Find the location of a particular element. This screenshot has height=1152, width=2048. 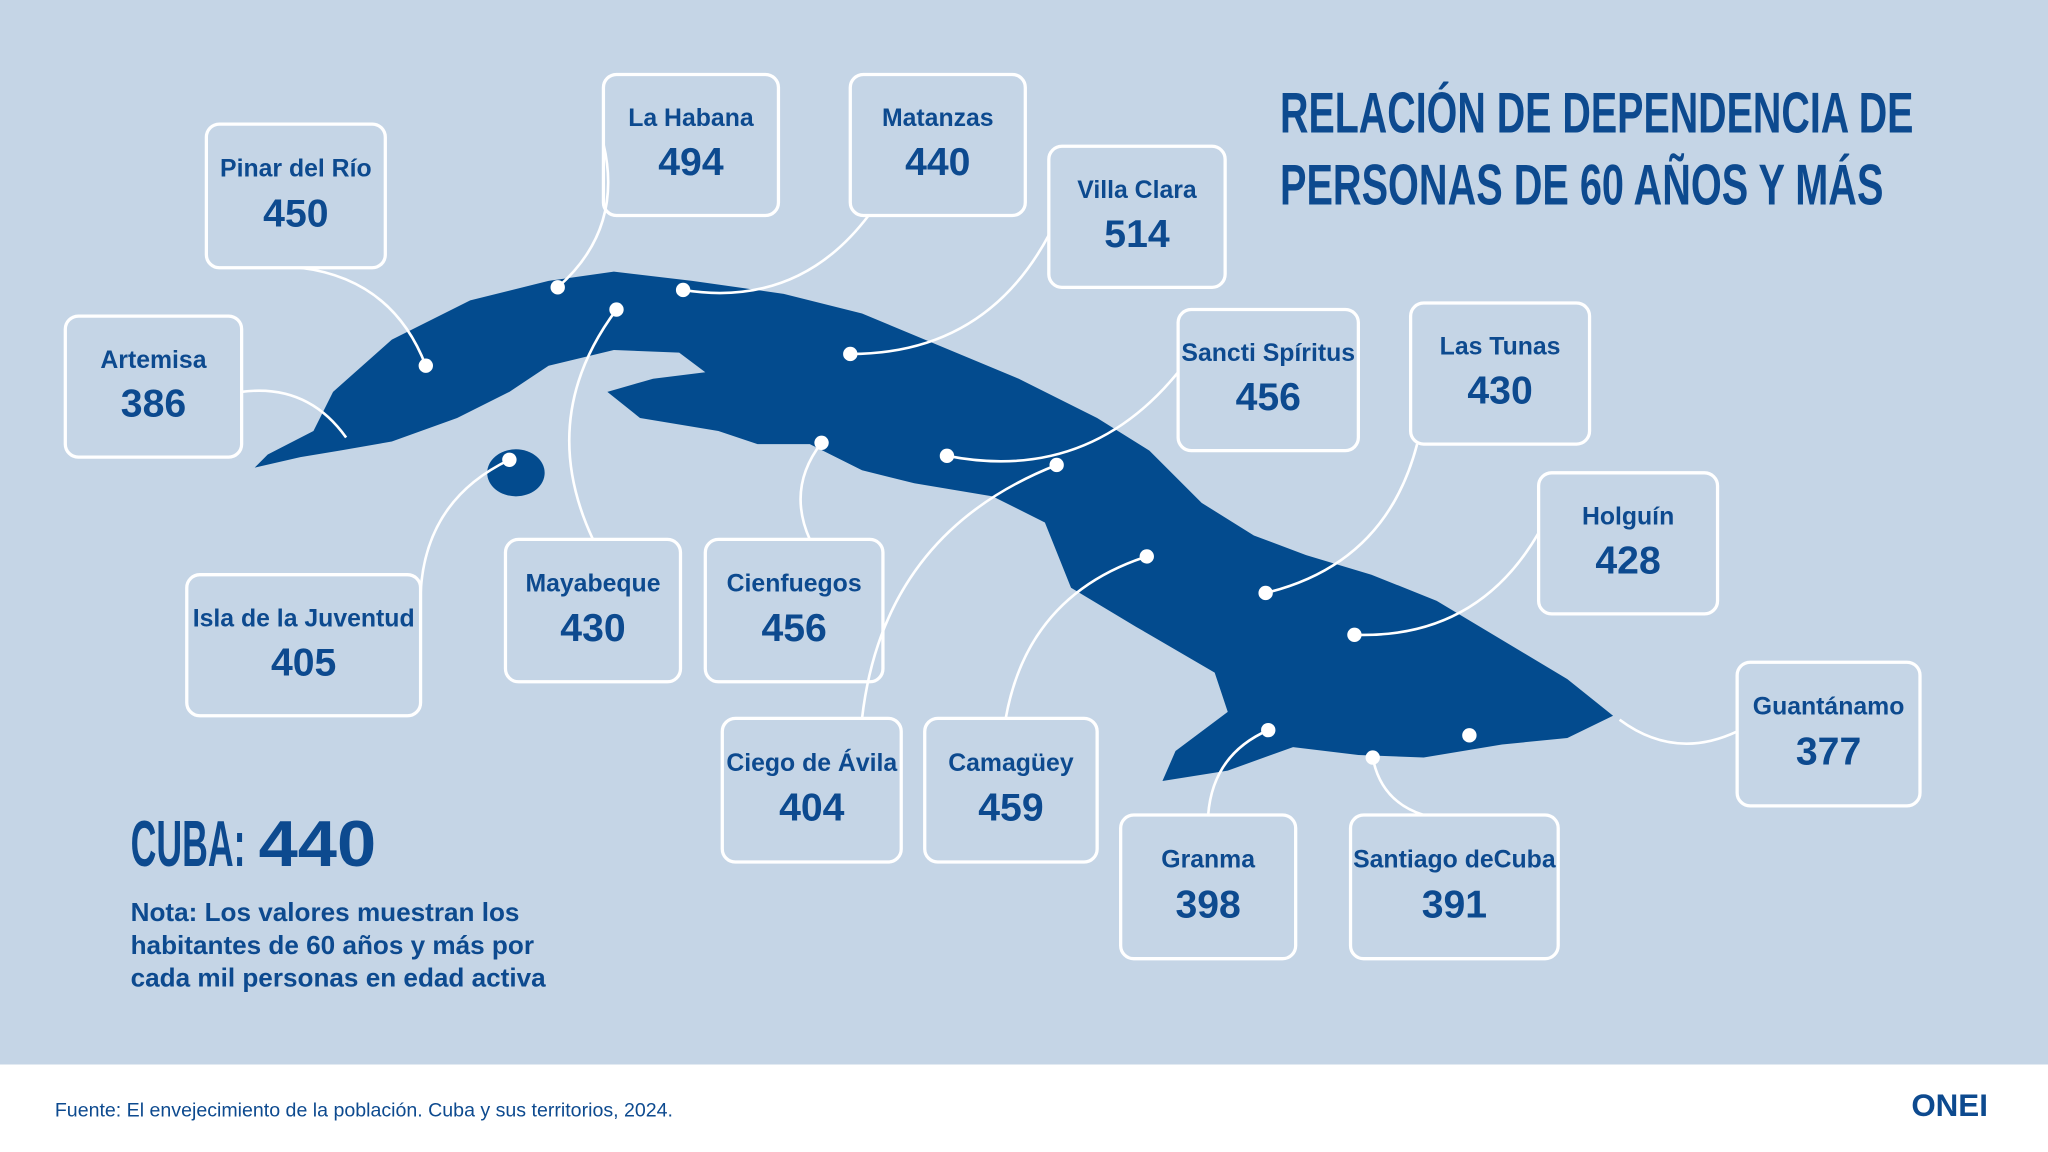

province-value: 428 is located at coordinates (1627, 560).